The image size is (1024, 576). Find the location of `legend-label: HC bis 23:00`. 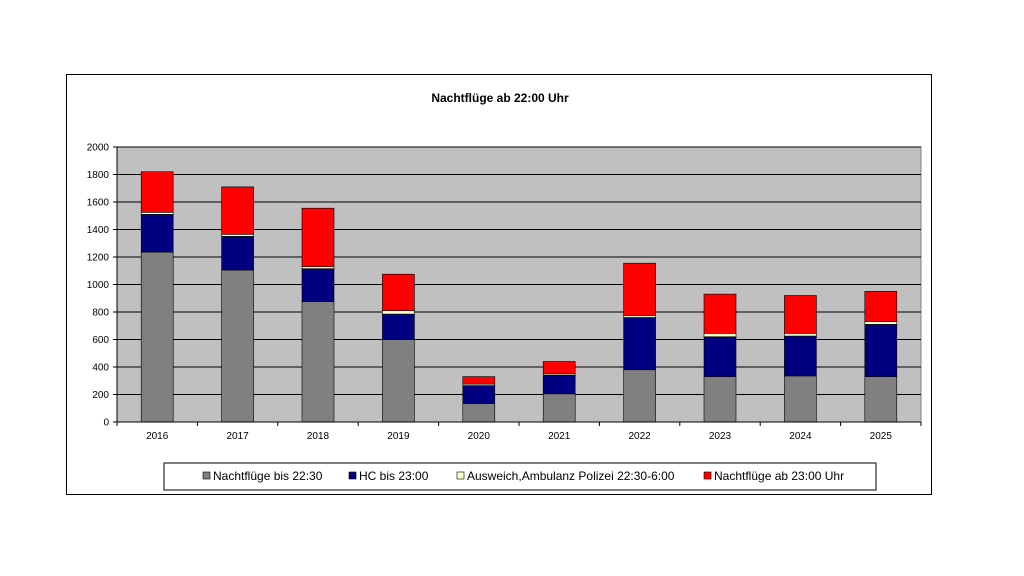

legend-label: HC bis 23:00 is located at coordinates (394, 476).